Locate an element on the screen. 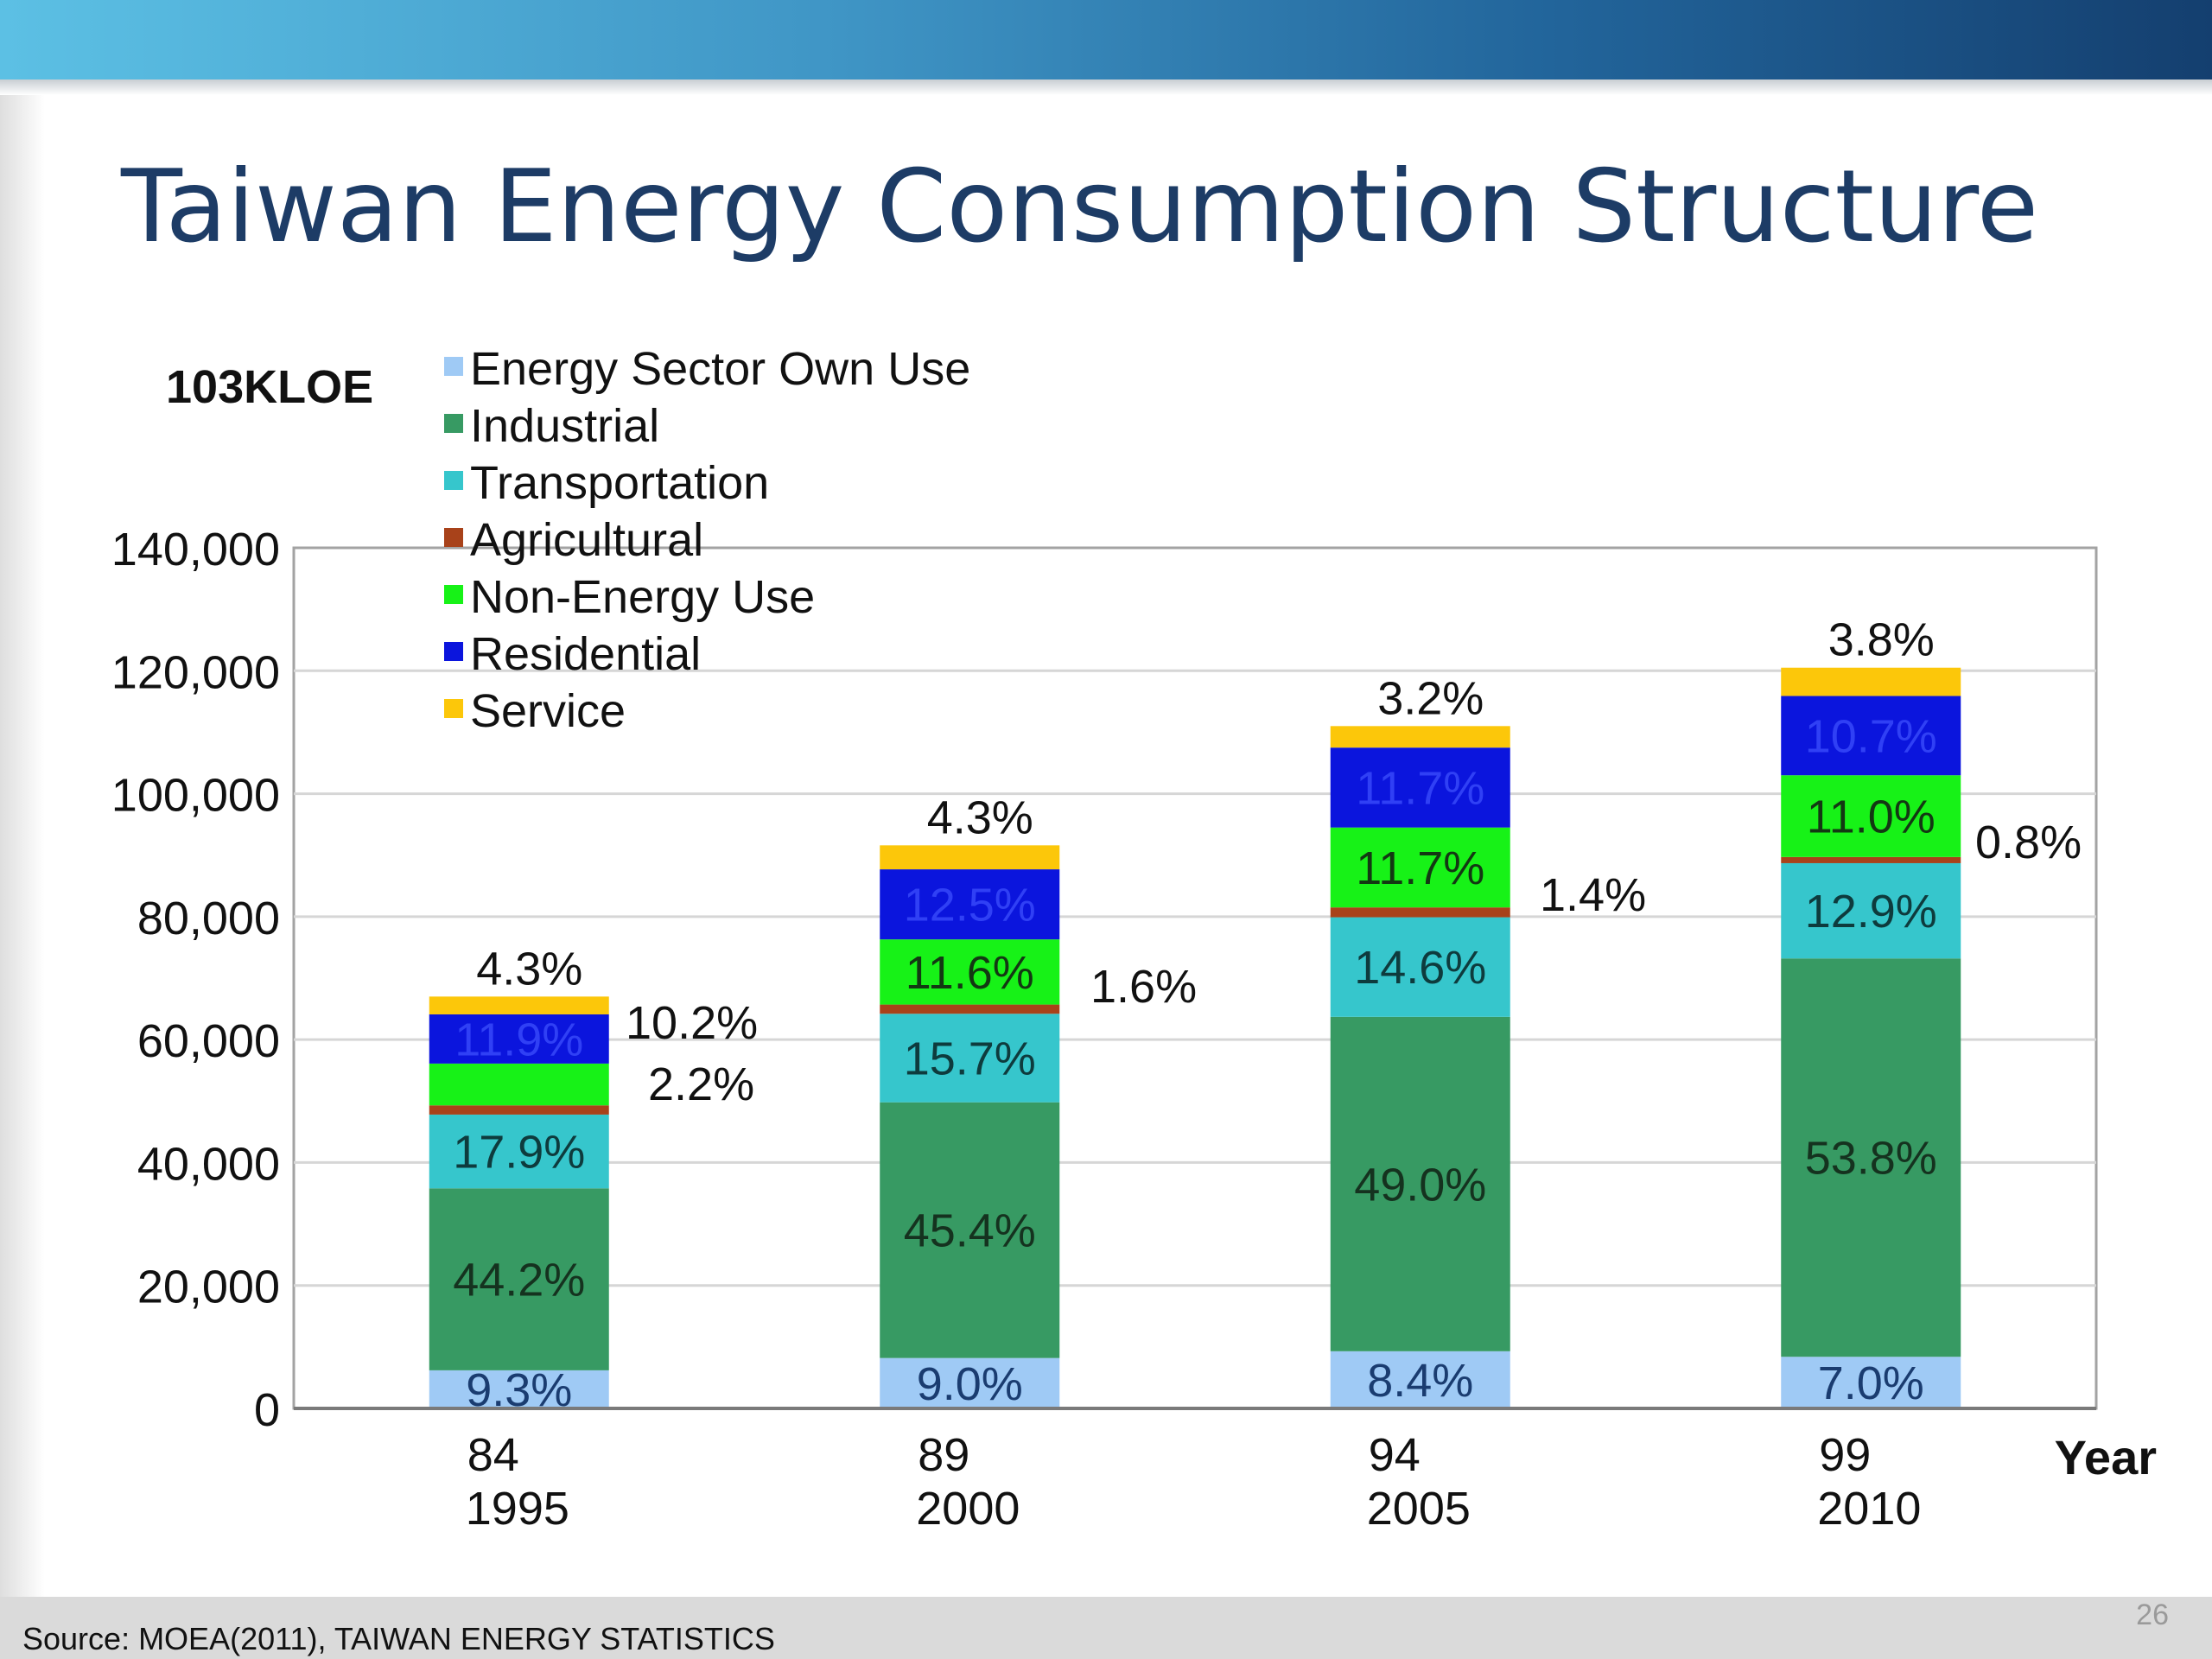 The width and height of the screenshot is (2212, 1659). data-label: 3.2% is located at coordinates (1430, 698).